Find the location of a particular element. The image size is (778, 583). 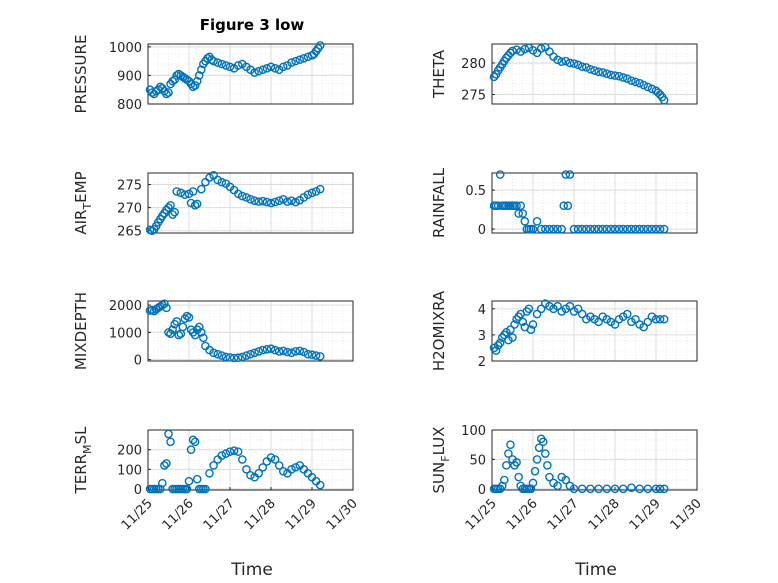

subplot-theta: 275 280 THETA is located at coordinates (564, 73).